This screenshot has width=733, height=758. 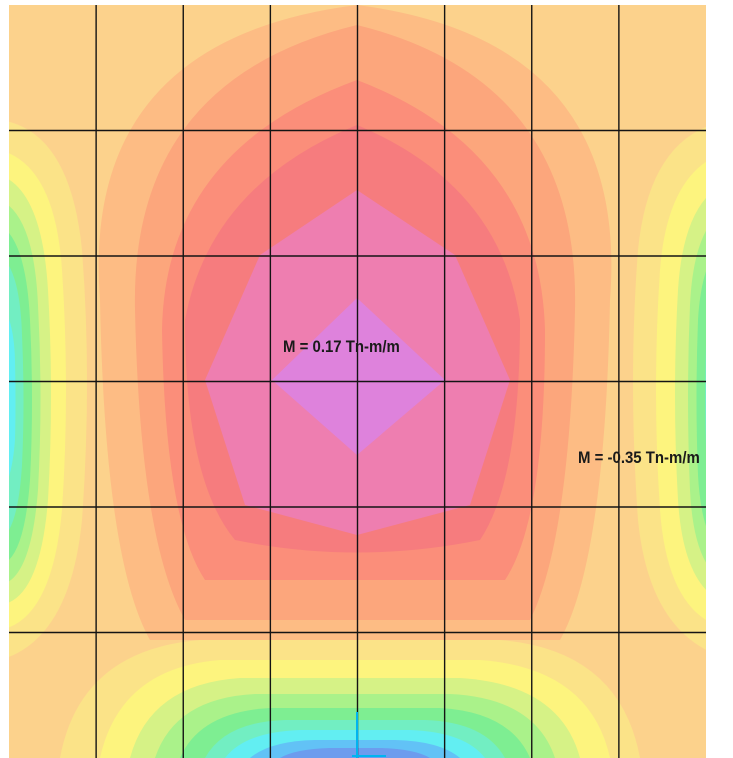 I want to click on band-bottom-blue, so click(x=355, y=753).